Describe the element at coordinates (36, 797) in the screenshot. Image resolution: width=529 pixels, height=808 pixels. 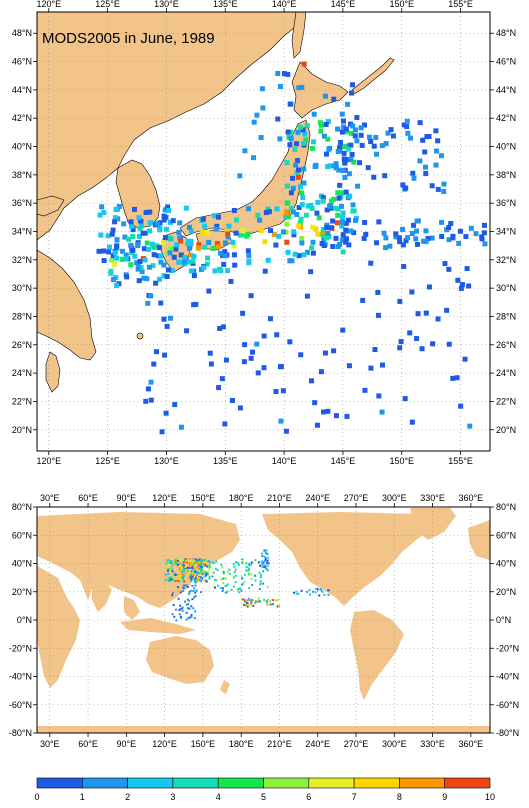
I see `colorbar-label: 0` at that location.